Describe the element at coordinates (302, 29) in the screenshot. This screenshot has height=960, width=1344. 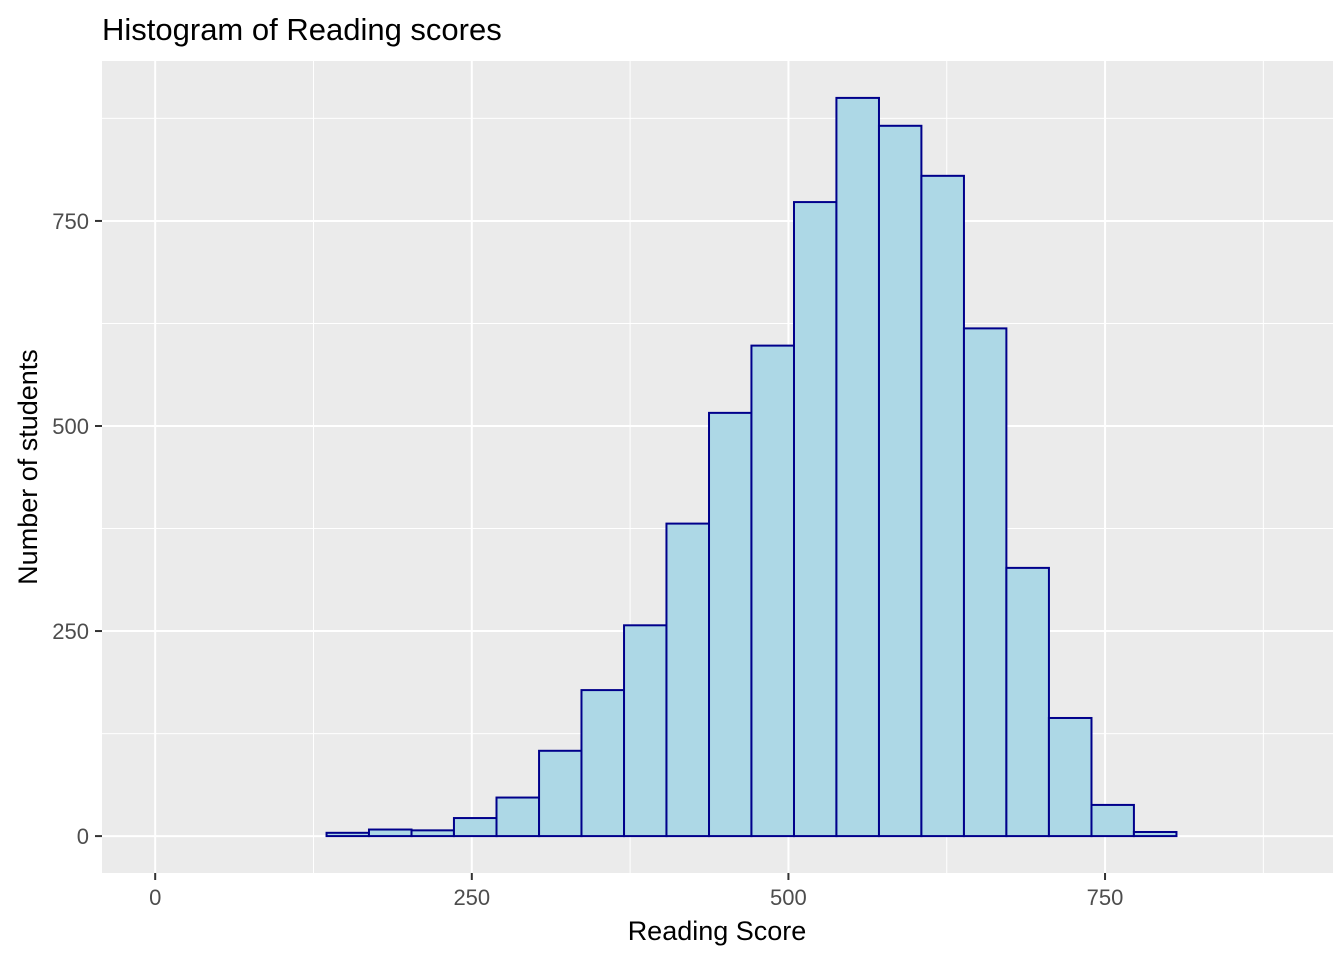
I see `chart-title: Histogram of Reading scores` at that location.